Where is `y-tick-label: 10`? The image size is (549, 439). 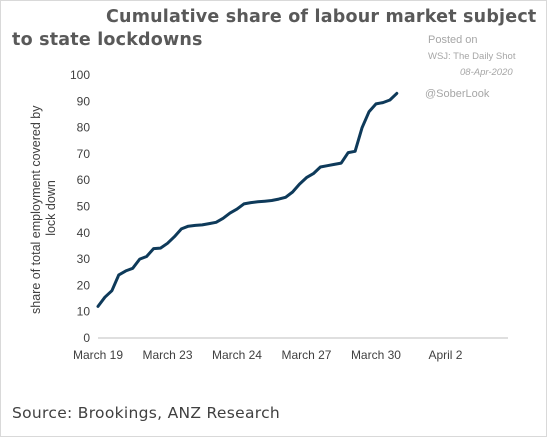 y-tick-label: 10 is located at coordinates (84, 312).